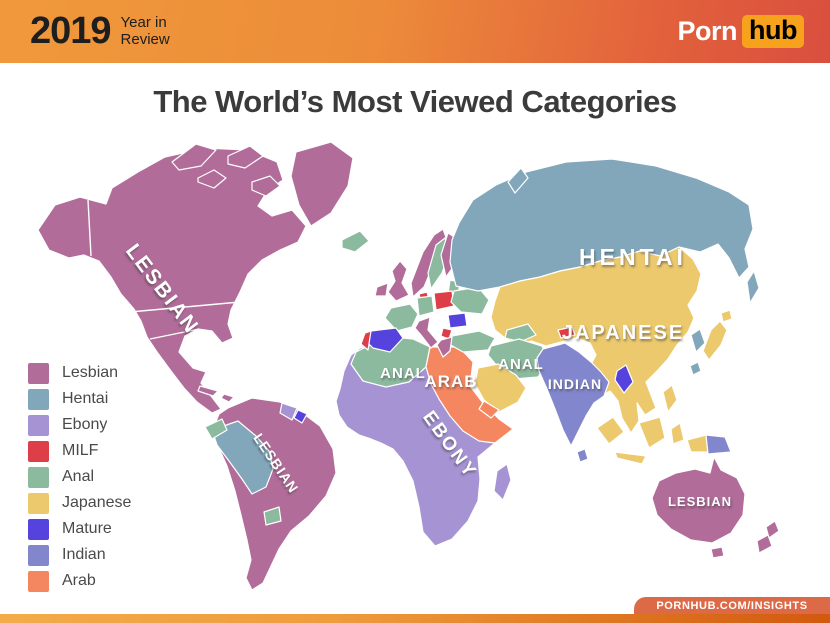 The height and width of the screenshot is (623, 830). What do you see at coordinates (38, 399) in the screenshot?
I see `legend-swatch-hentai` at bounding box center [38, 399].